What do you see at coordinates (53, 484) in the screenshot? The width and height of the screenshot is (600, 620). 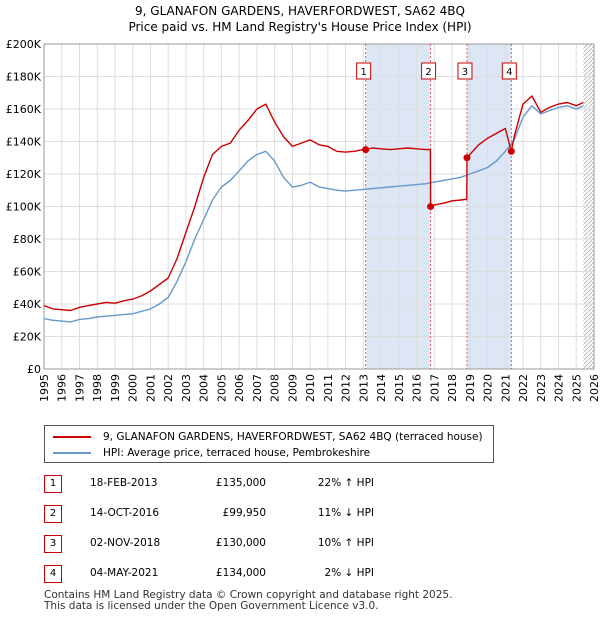 I see `transaction-number: 1` at bounding box center [53, 484].